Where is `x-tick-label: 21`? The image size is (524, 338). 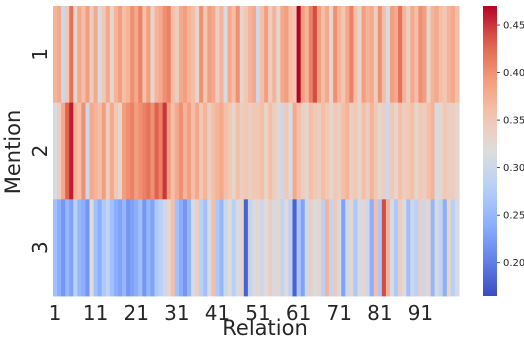
x-tick-label: 21 is located at coordinates (136, 313).